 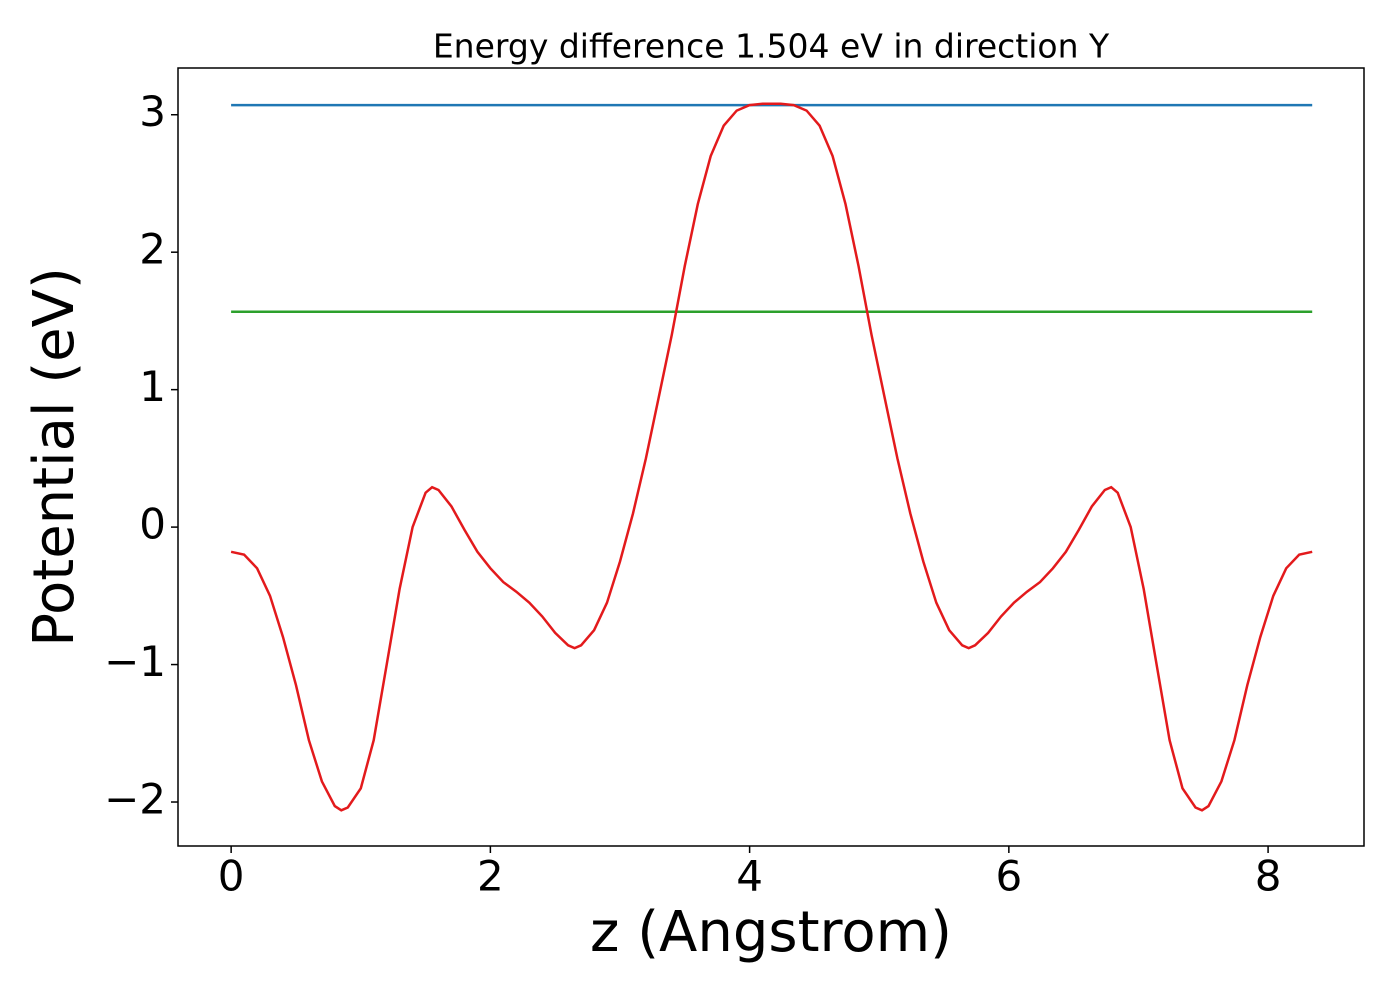 What do you see at coordinates (1008, 876) in the screenshot?
I see `x-tick-label: 6` at bounding box center [1008, 876].